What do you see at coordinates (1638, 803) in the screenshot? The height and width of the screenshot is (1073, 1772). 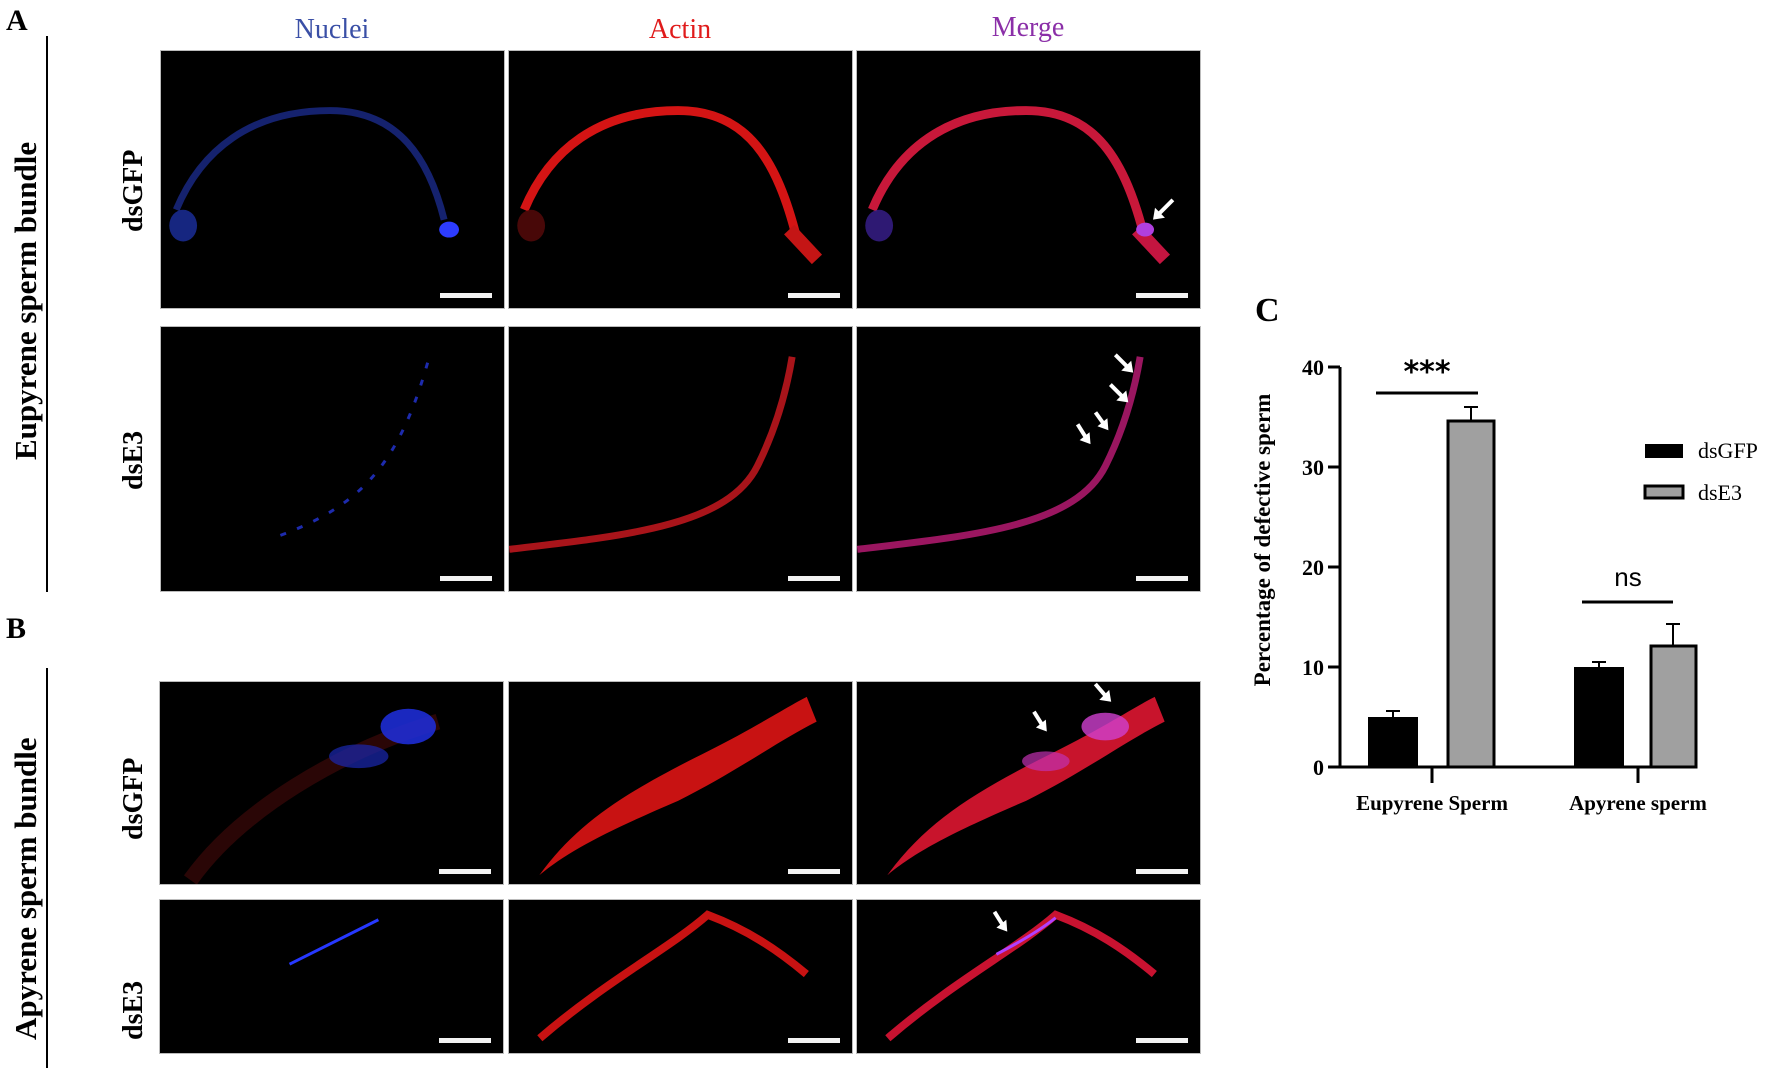 I see `x-category-apyrene: Apyrene sperm` at bounding box center [1638, 803].